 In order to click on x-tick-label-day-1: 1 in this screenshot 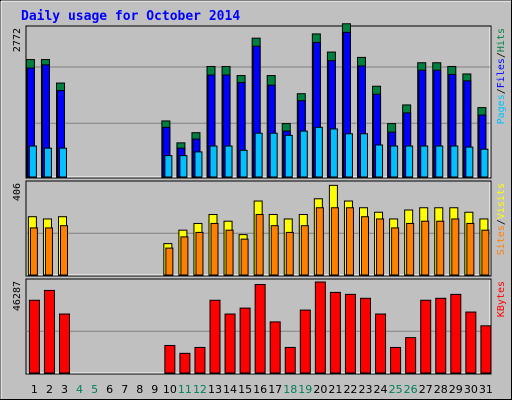, I will do `click(34, 389)`.